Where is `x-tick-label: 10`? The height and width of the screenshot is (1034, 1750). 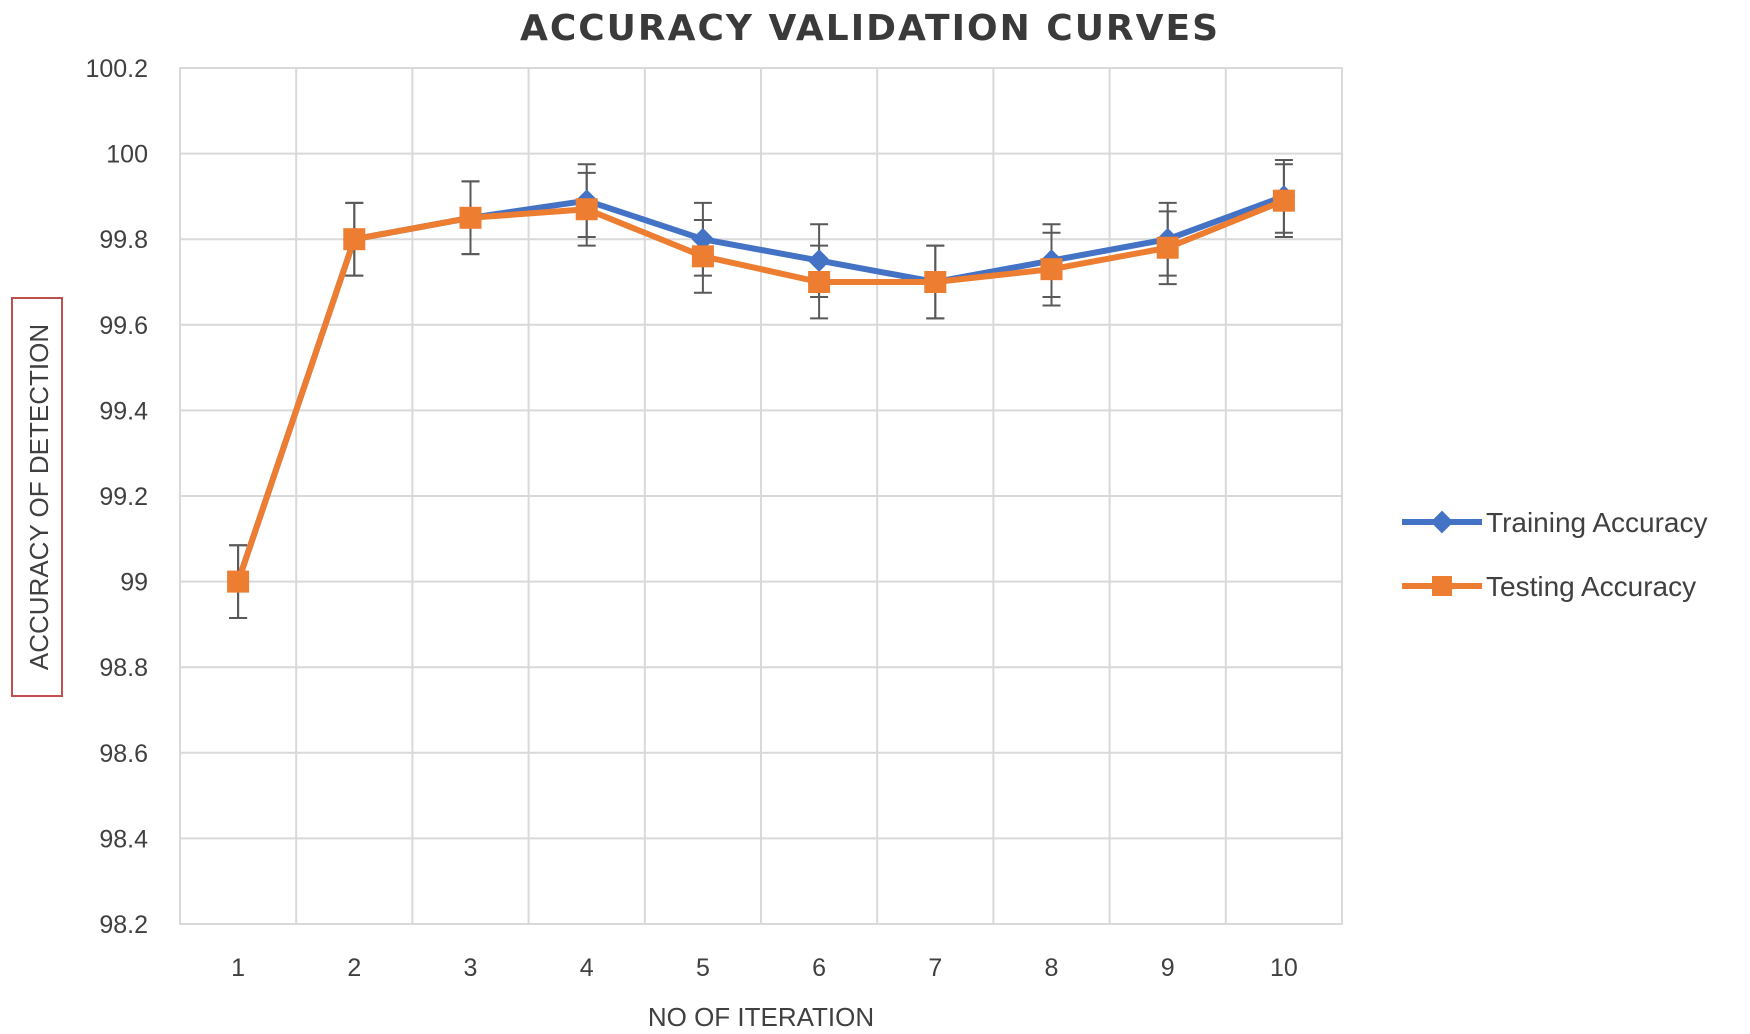 x-tick-label: 10 is located at coordinates (1284, 968).